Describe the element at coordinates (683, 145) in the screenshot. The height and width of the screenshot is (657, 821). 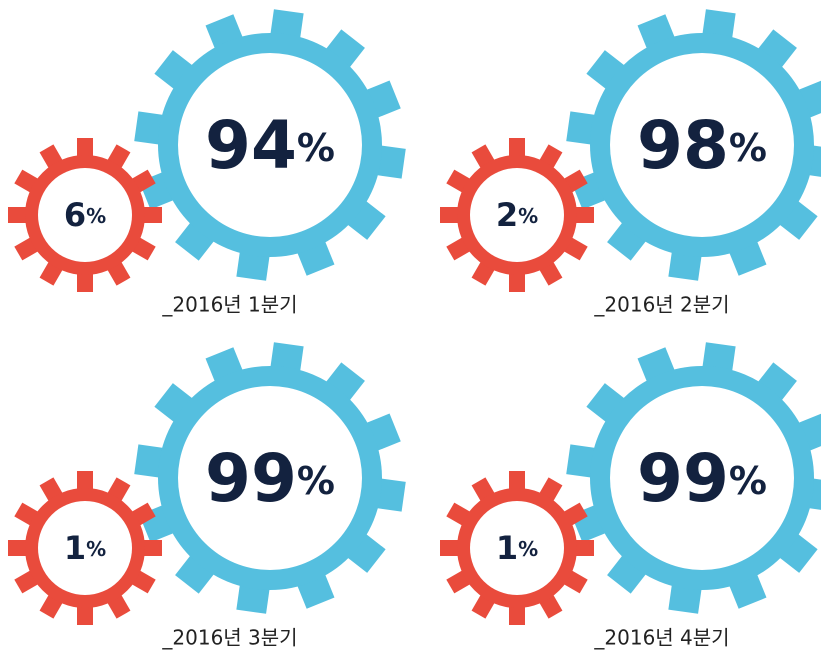
I see `large-value: 98` at that location.